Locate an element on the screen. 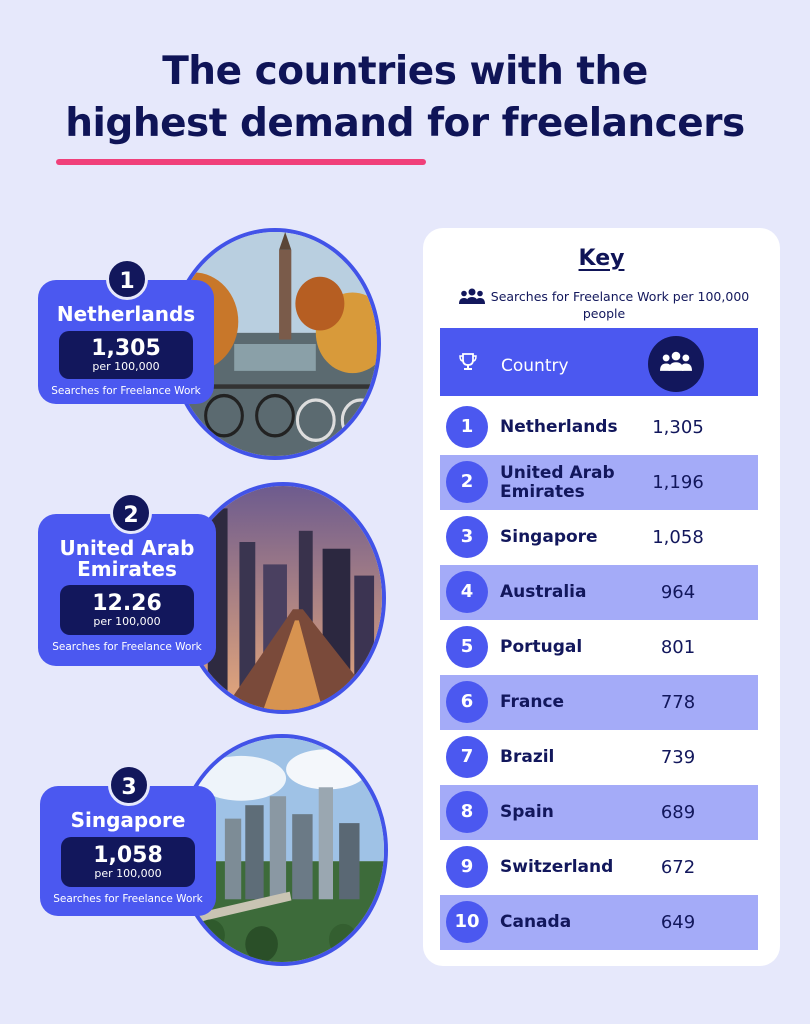  title-line-2: highest demand for freelancers is located at coordinates (405, 123).